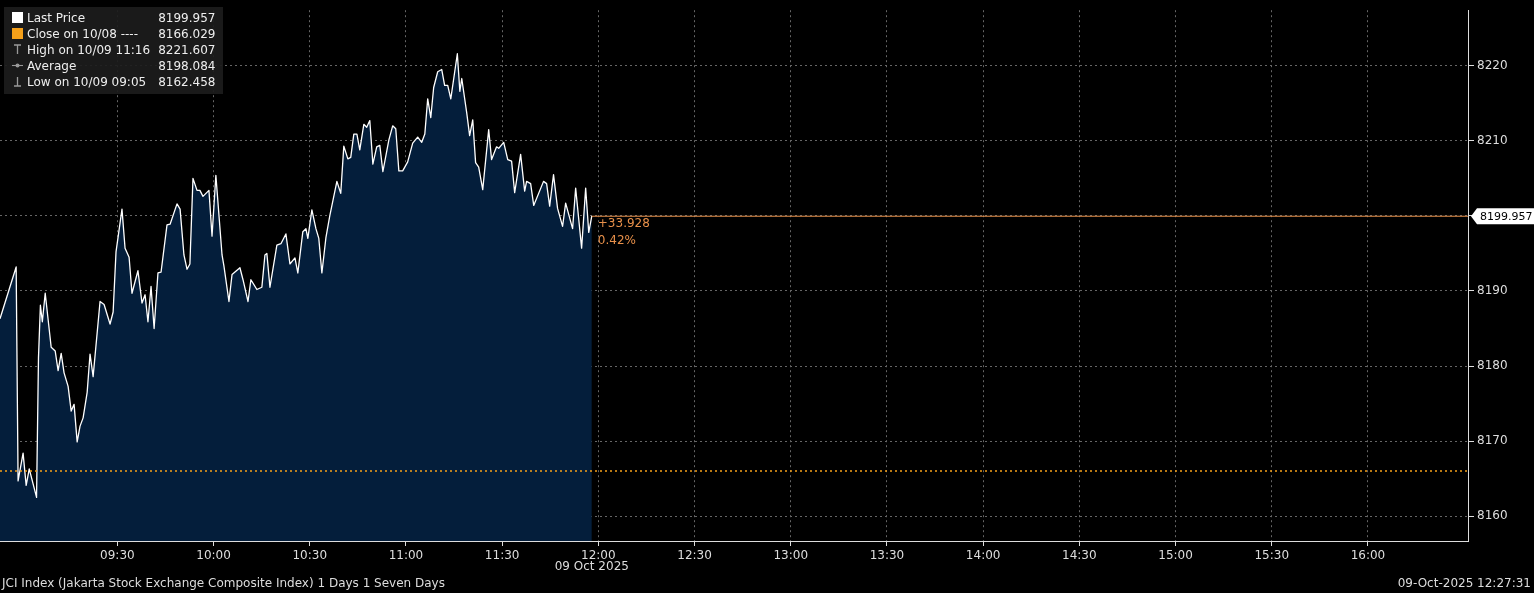 This screenshot has height=593, width=1534. Describe the element at coordinates (1492, 365) in the screenshot. I see `y-tick-label: 8180` at that location.